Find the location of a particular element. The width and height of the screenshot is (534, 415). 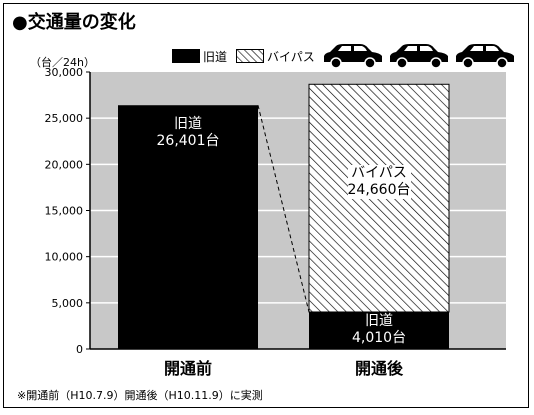

y-tick-label: 10,000 is located at coordinates (64, 257).